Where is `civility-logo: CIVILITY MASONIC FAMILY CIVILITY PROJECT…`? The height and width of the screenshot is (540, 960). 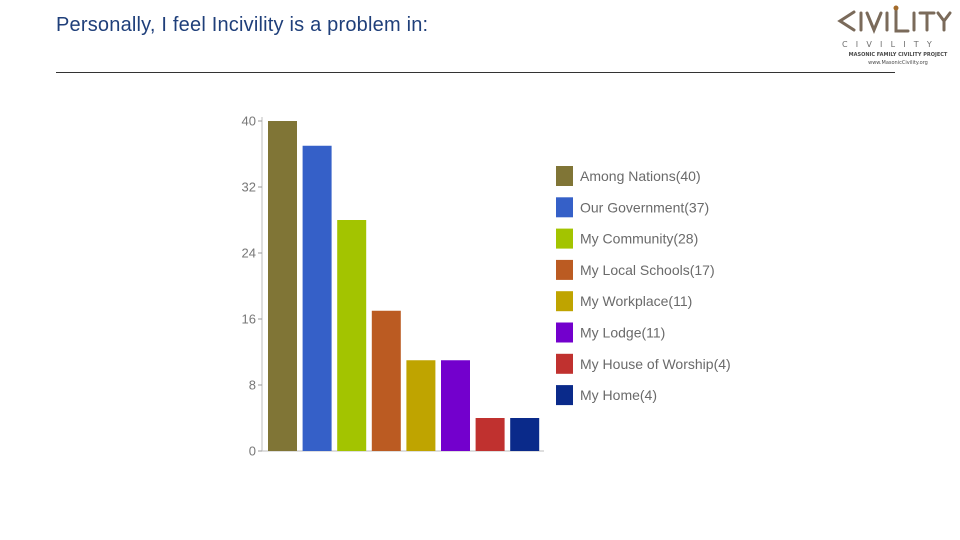
civility-logo: CIVILITY MASONIC FAMILY CIVILITY PROJECT… is located at coordinates (895, 37).